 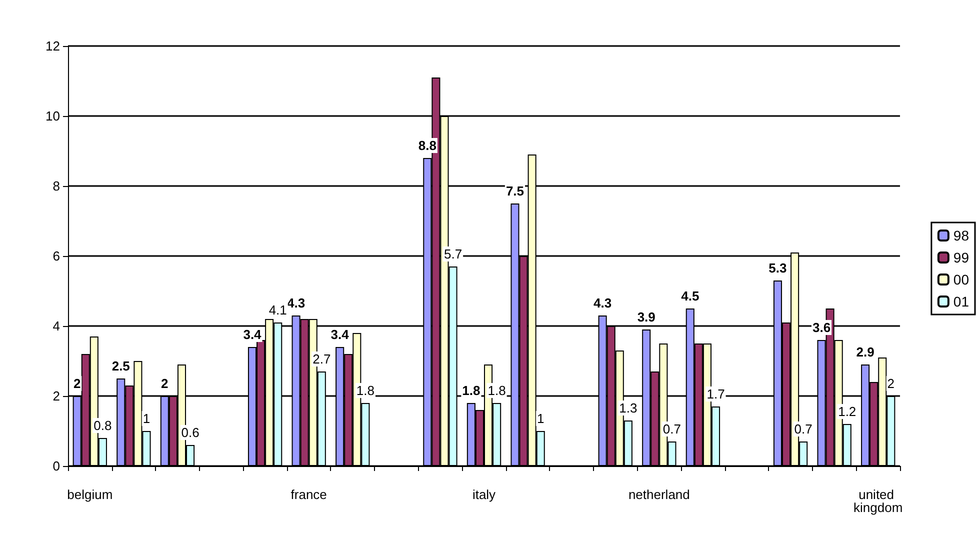 What do you see at coordinates (277, 310) in the screenshot?
I see `data-label: 4.1` at bounding box center [277, 310].